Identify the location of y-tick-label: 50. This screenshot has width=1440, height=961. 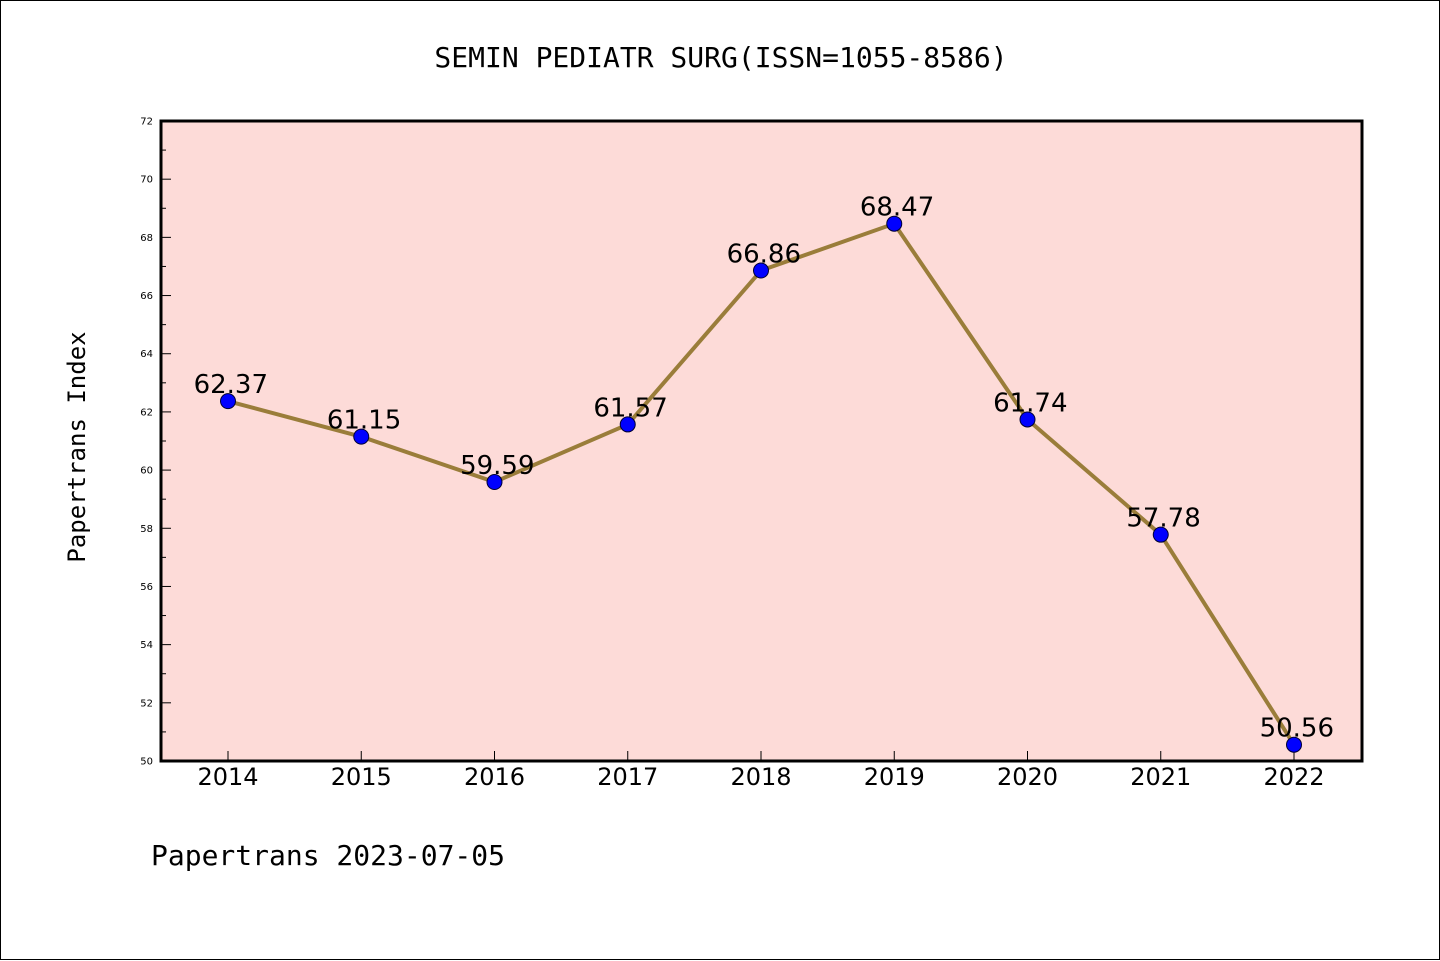
(146, 762).